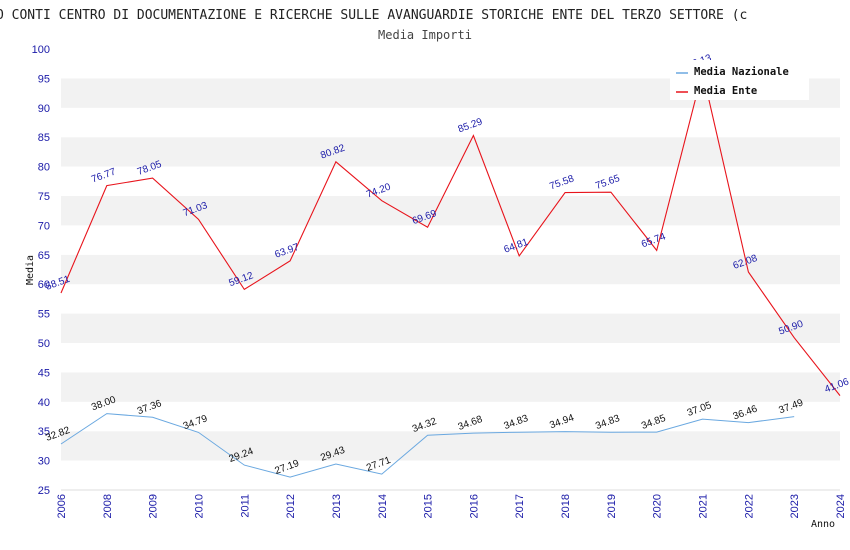 The height and width of the screenshot is (550, 850). I want to click on x-tick-label: 2015, so click(429, 506).